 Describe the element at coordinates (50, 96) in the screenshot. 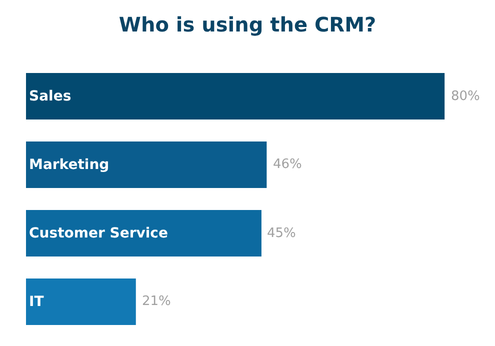

I see `y-tick-label: Sales` at that location.